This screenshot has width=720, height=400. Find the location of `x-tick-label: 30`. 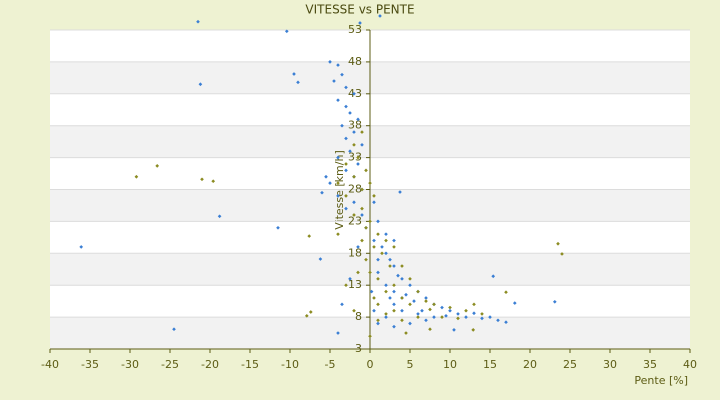

x-tick-label: 30 is located at coordinates (610, 364).